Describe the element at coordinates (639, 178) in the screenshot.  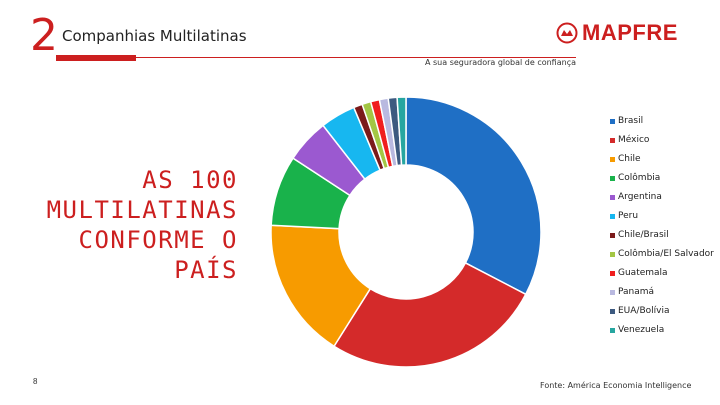
I see `legend-label: Colômbia` at that location.